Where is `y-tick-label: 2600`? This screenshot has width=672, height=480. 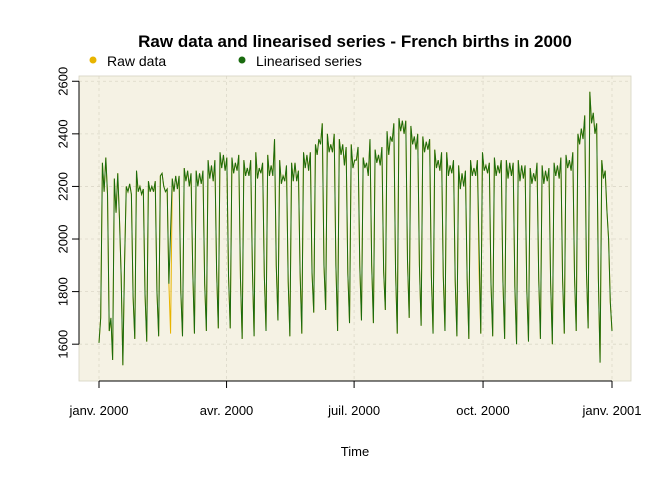 y-tick-label: 2600 is located at coordinates (63, 81).